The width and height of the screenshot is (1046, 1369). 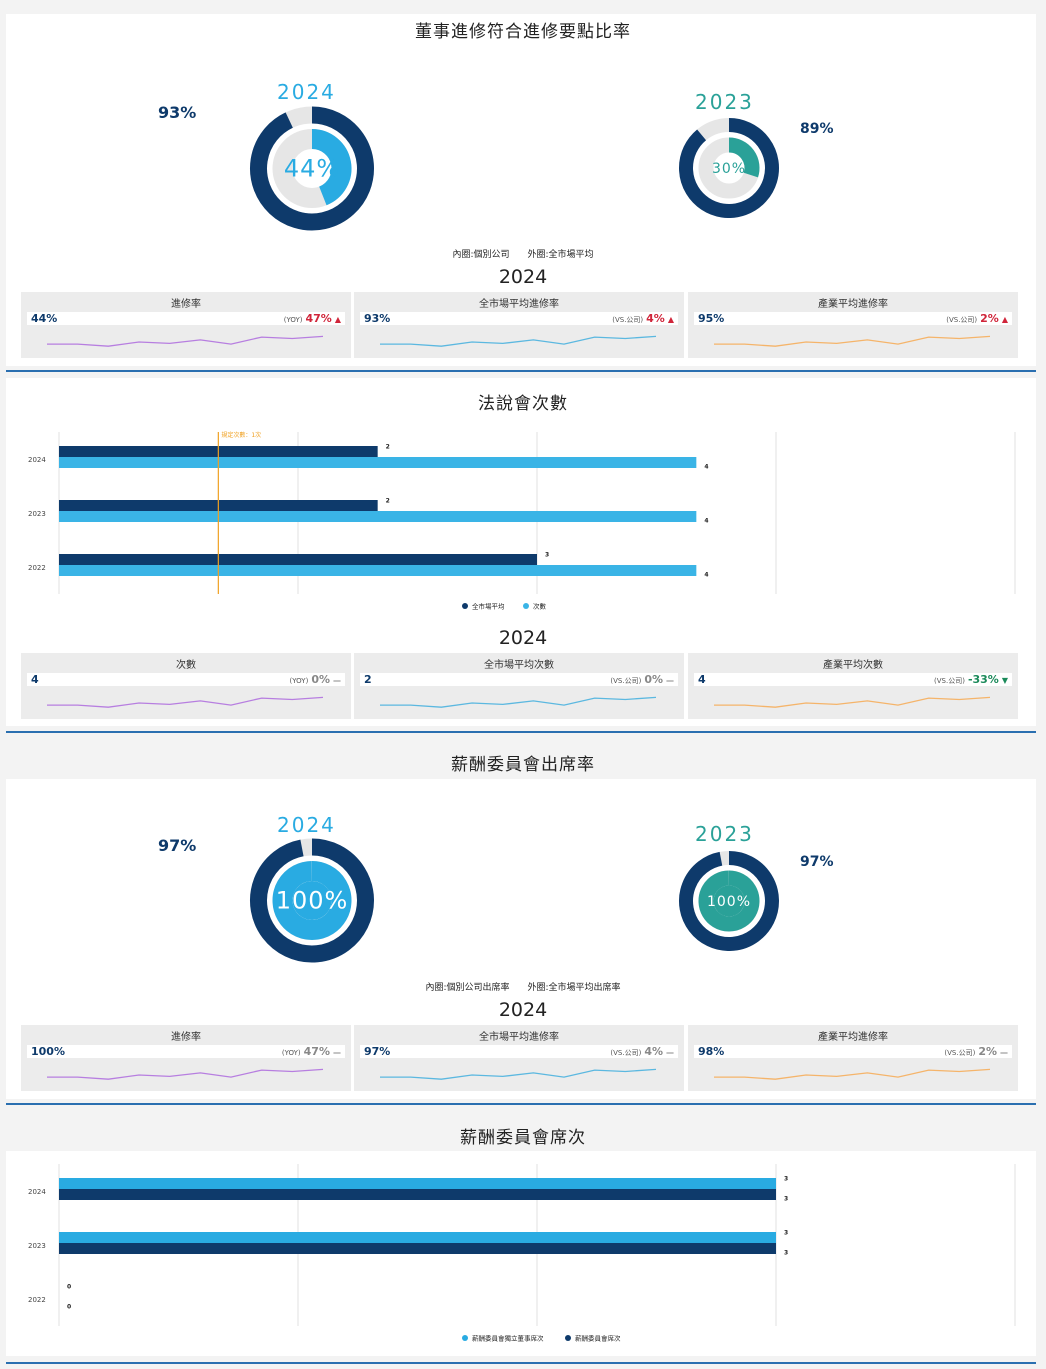 I want to click on training-legend: 內圈:個別公司 外圈:全市場平均, so click(x=523, y=255).